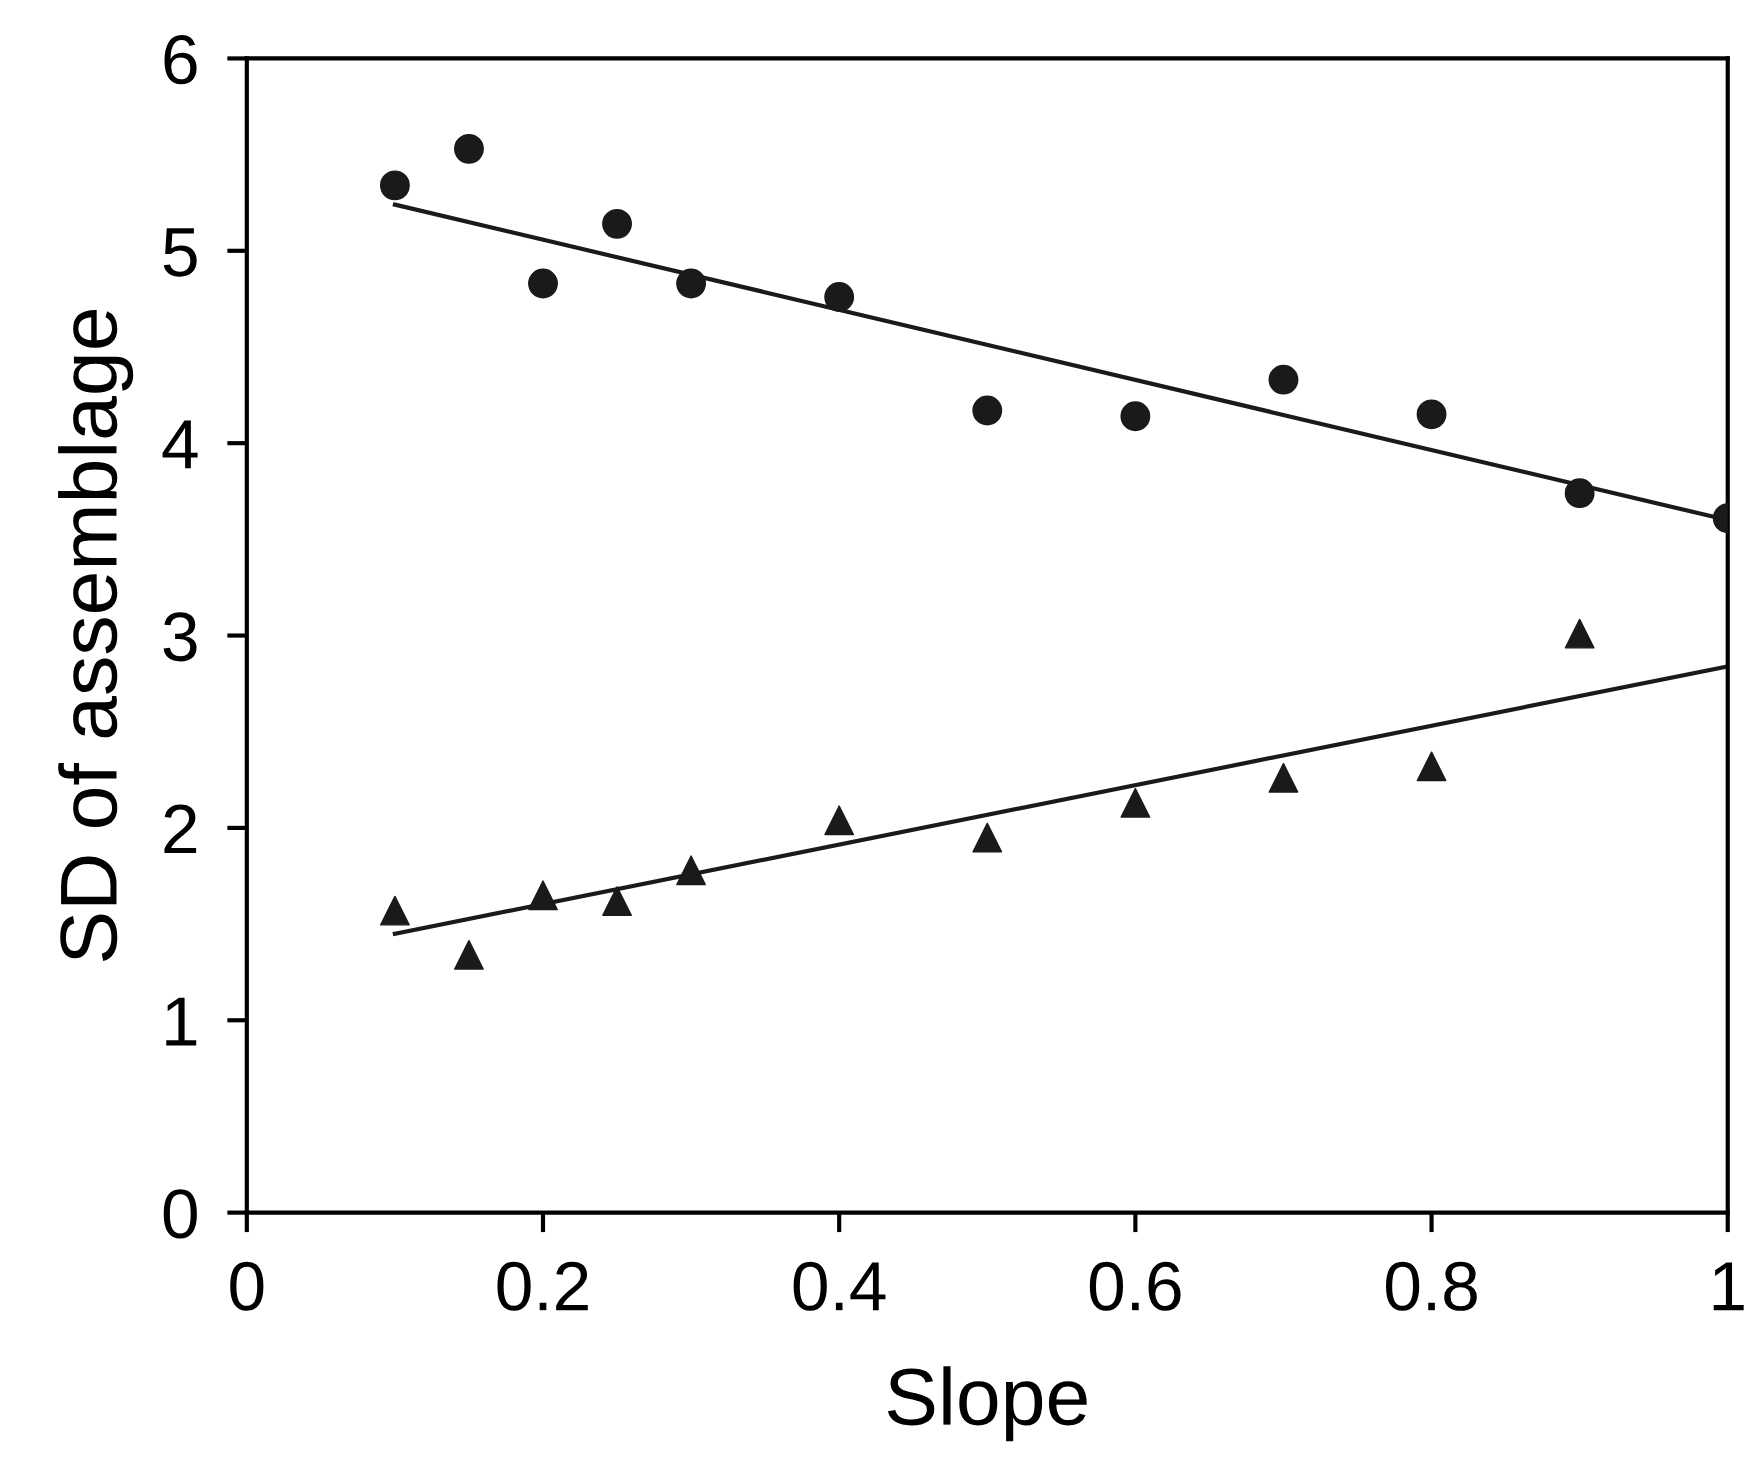 This screenshot has width=1763, height=1461. I want to click on y-tick-label: 3, so click(180, 637).